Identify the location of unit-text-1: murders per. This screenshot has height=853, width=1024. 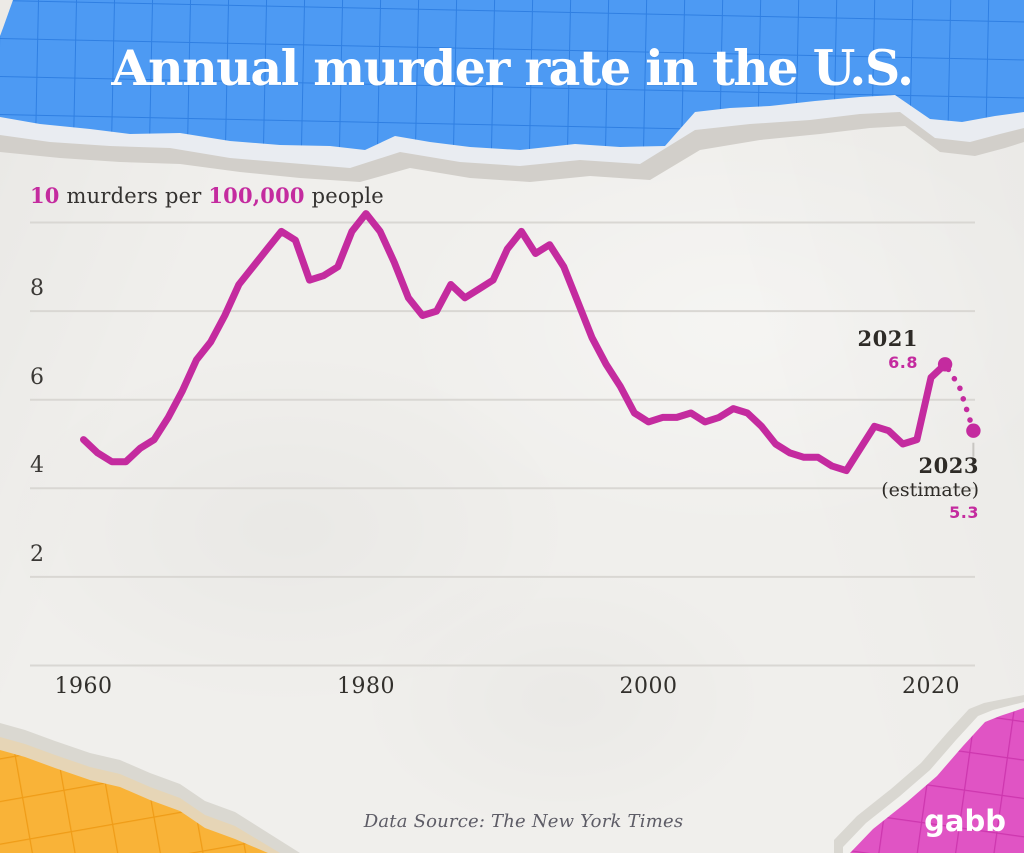
(134, 196).